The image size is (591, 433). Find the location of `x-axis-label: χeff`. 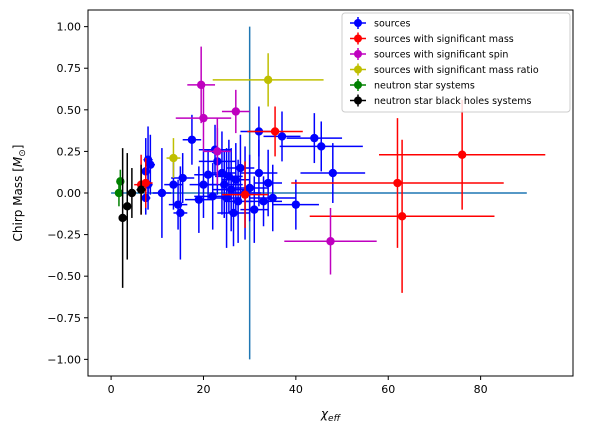

x-axis-label: χeff is located at coordinates (331, 415).